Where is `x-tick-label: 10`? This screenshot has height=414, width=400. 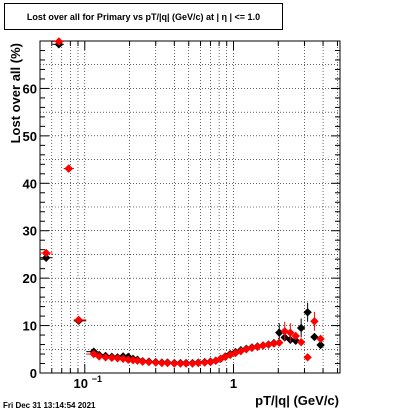 x-tick-label: 10 is located at coordinates (81, 383).